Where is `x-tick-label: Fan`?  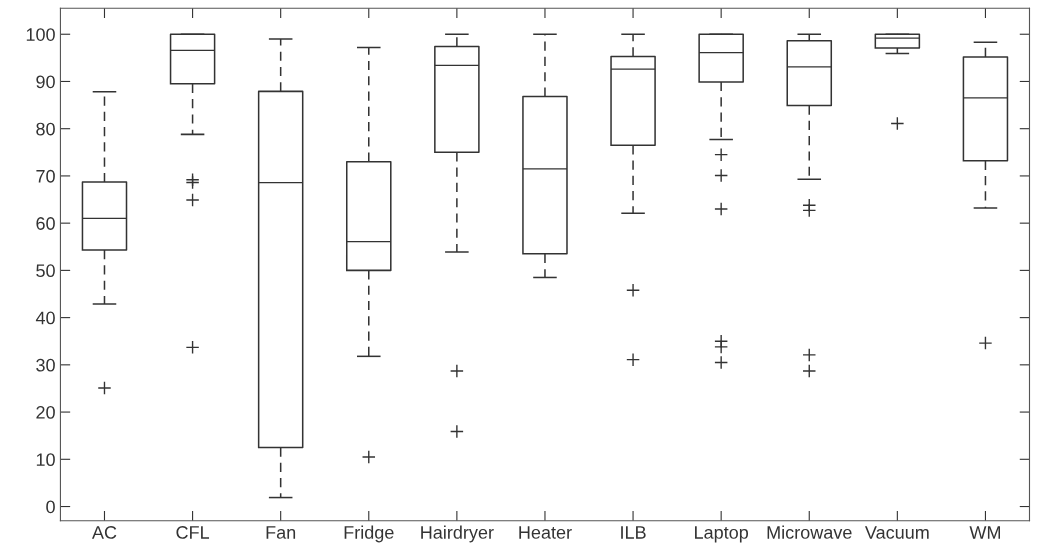
x-tick-label: Fan is located at coordinates (281, 532).